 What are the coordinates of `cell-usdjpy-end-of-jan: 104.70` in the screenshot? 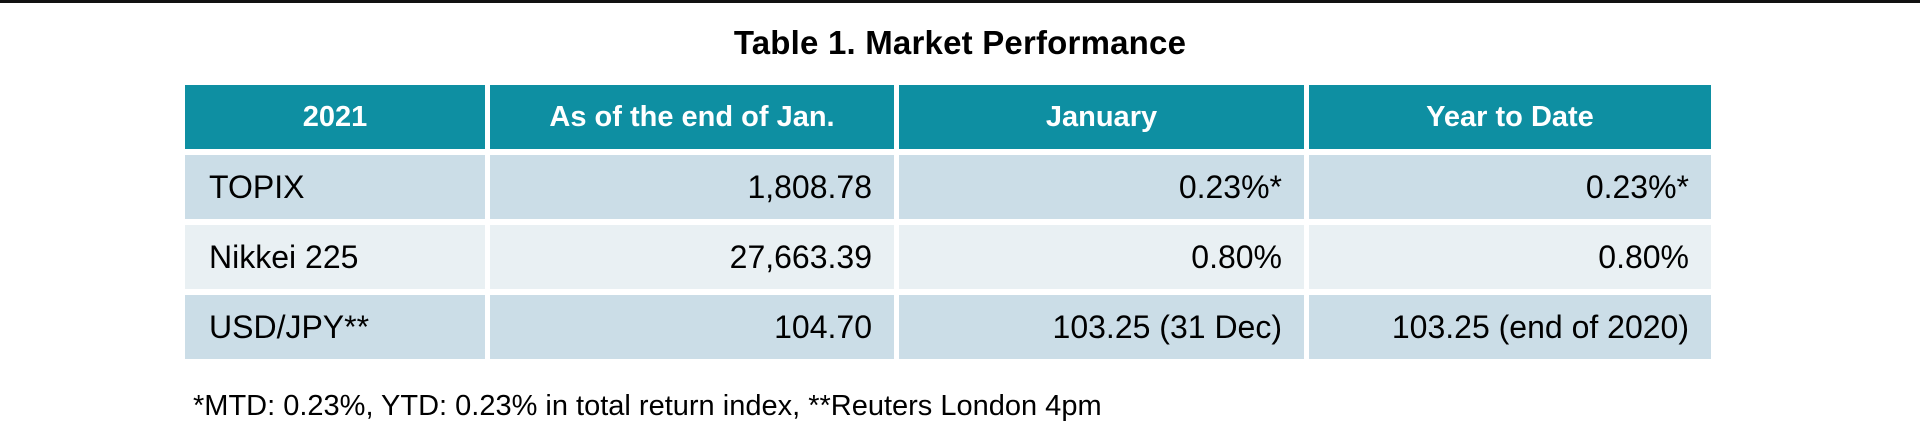 It's located at (692, 327).